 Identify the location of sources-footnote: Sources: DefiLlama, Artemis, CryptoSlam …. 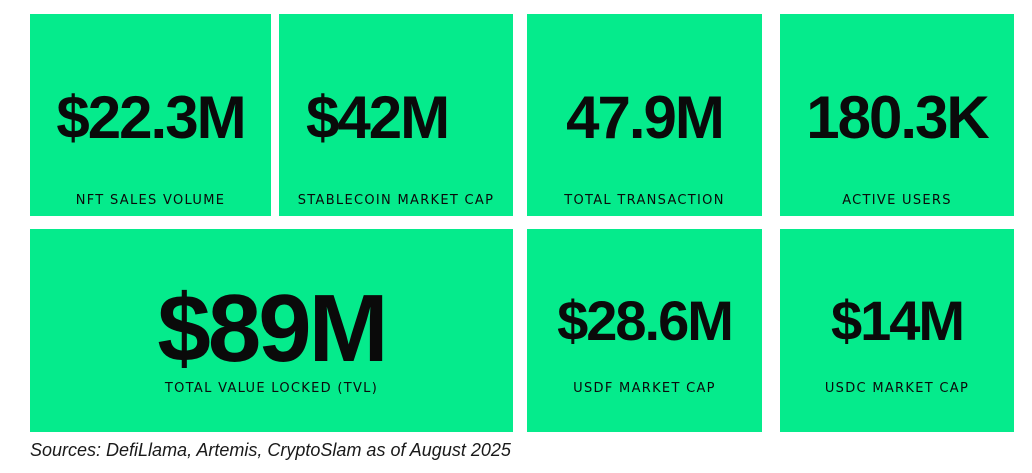
(270, 450).